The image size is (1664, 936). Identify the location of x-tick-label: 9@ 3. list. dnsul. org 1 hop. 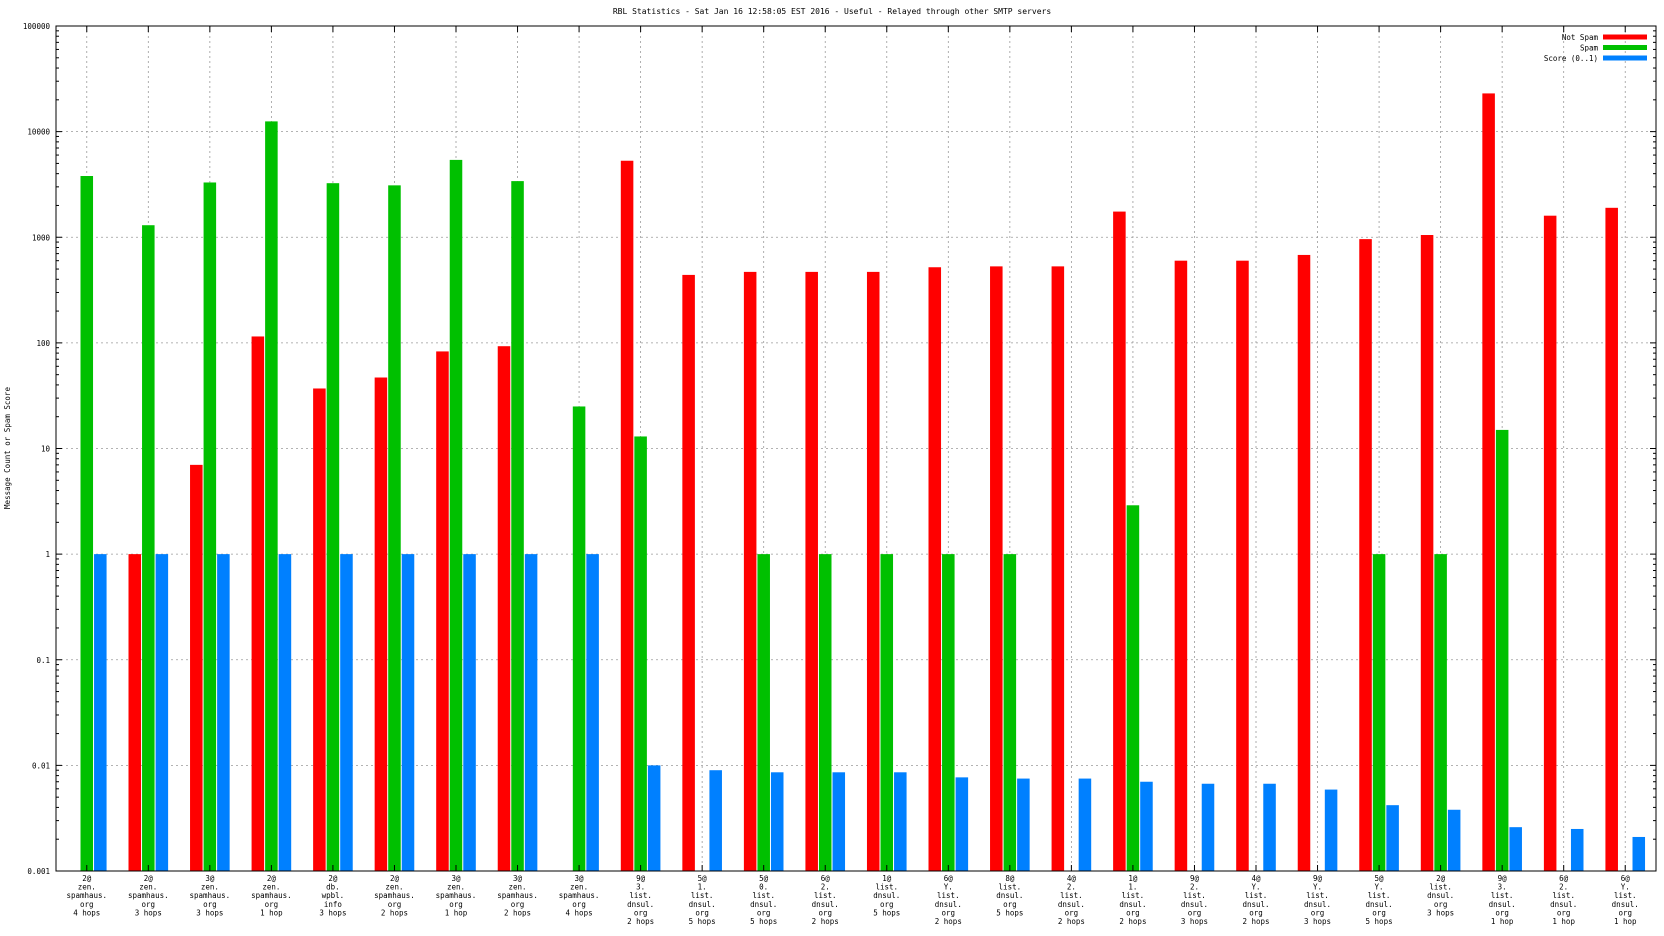
(1502, 900).